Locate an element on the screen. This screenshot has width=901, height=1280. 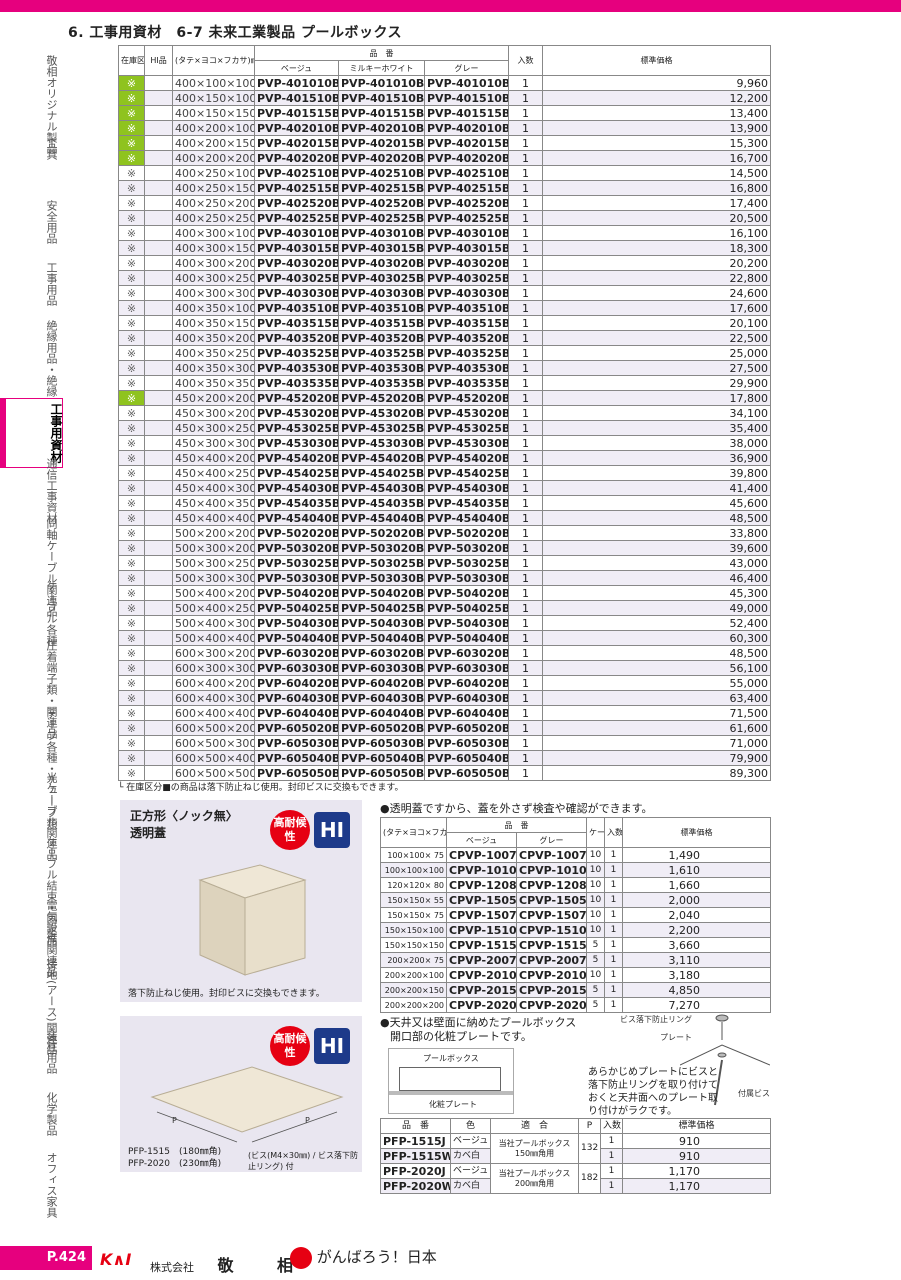
part-beige-cell: PVP-403010BJ is located at coordinates (296, 233).